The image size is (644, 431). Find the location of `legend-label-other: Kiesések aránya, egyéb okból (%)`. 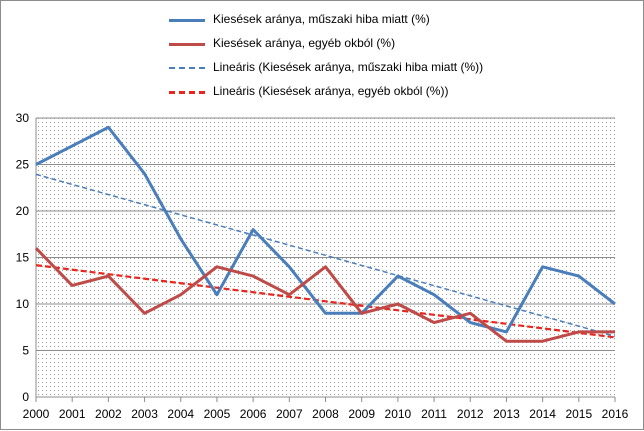

legend-label-other: Kiesések aránya, egyéb okból (%) is located at coordinates (304, 43).